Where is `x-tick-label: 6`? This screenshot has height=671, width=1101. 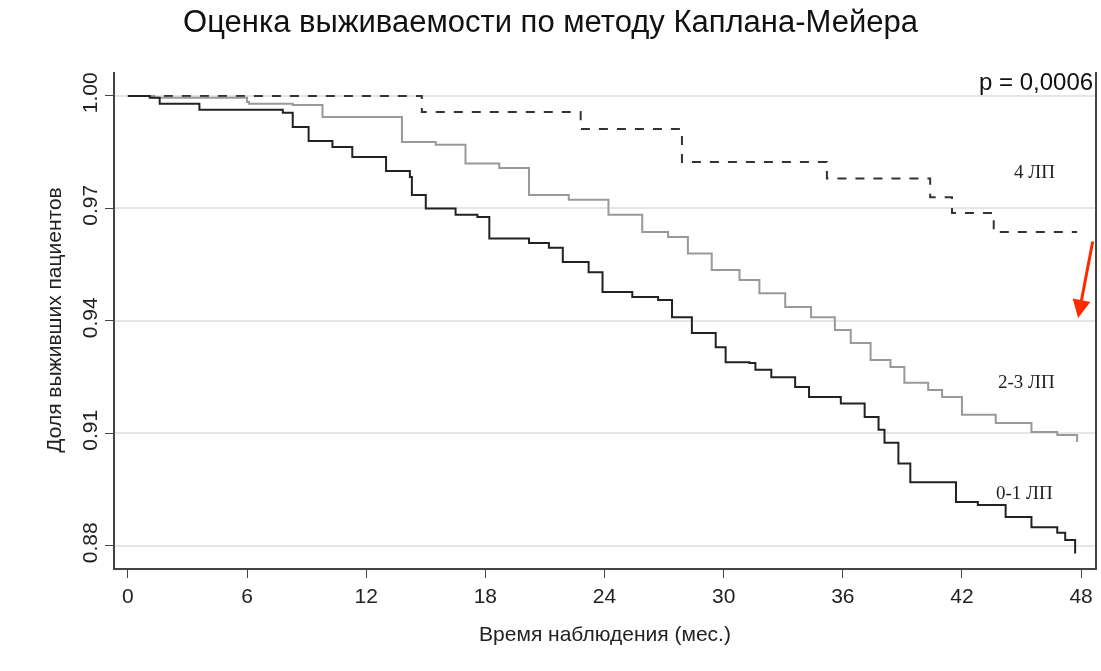
x-tick-label: 6 is located at coordinates (247, 596).